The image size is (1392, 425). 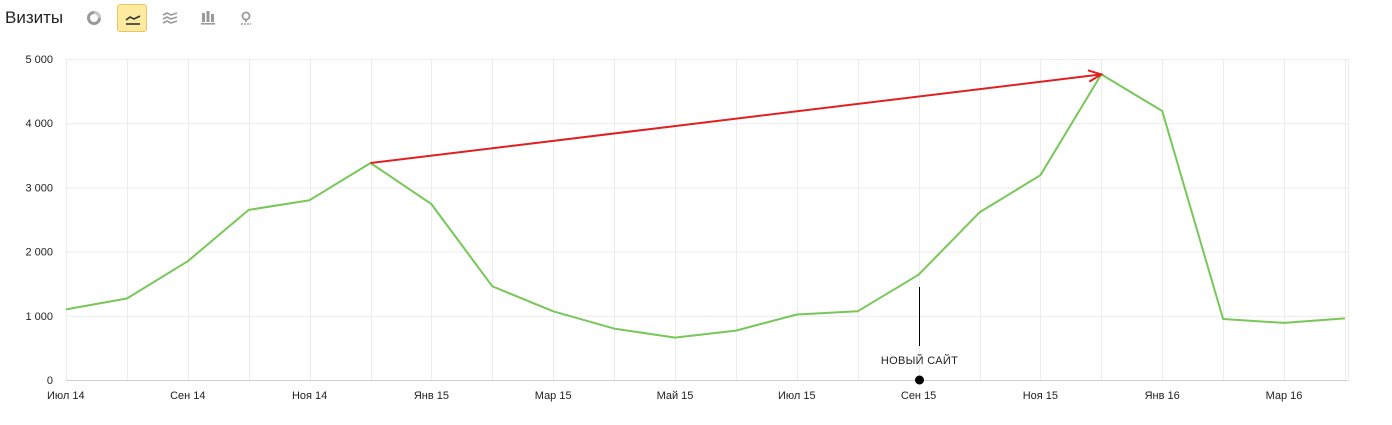 What do you see at coordinates (300, 18) in the screenshot?
I see `chart-toolbar: Визиты` at bounding box center [300, 18].